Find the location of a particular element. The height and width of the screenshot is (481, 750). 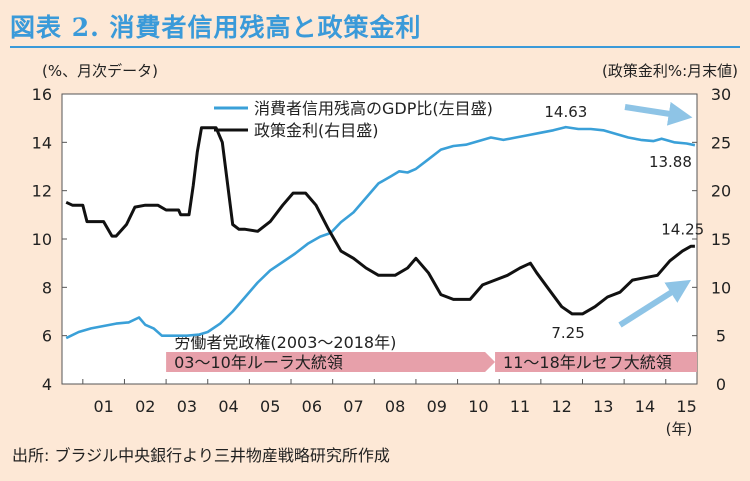

left-y-tick-label: 8 is located at coordinates (47, 287).